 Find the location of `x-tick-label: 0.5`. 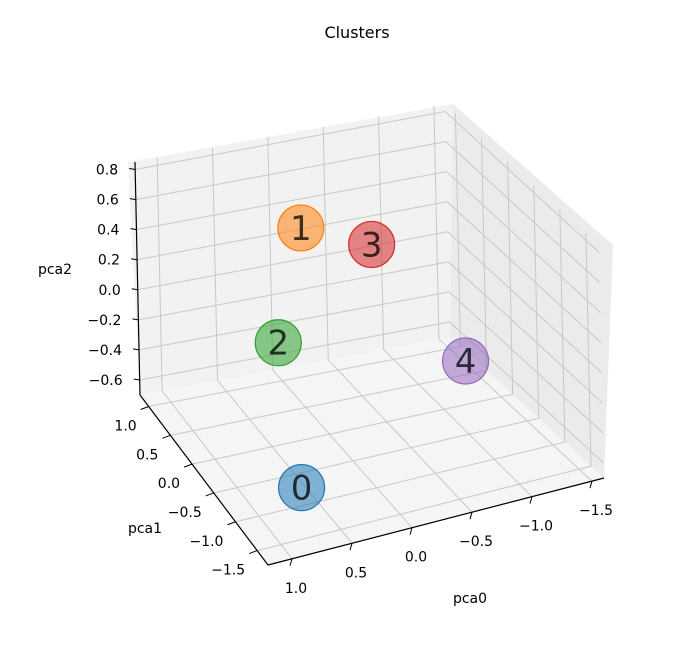

x-tick-label: 0.5 is located at coordinates (356, 573).